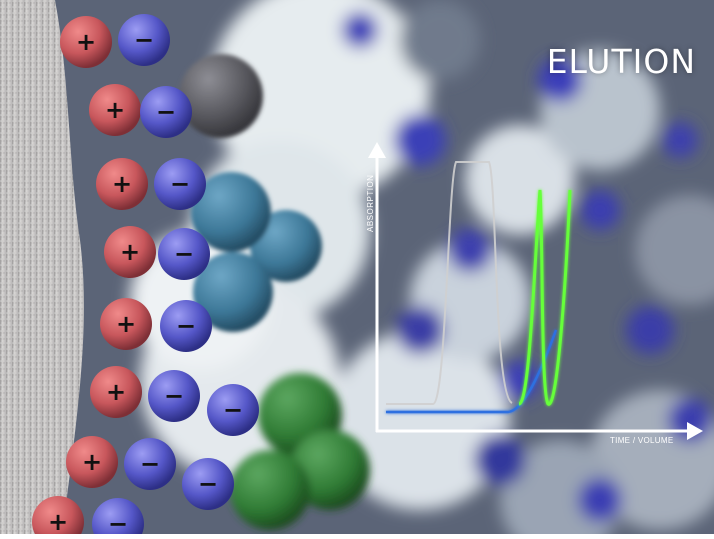 Image resolution: width=714 pixels, height=539 pixels. Describe the element at coordinates (472, 371) in the screenshot. I see `blue-conductivity-trace` at that location.